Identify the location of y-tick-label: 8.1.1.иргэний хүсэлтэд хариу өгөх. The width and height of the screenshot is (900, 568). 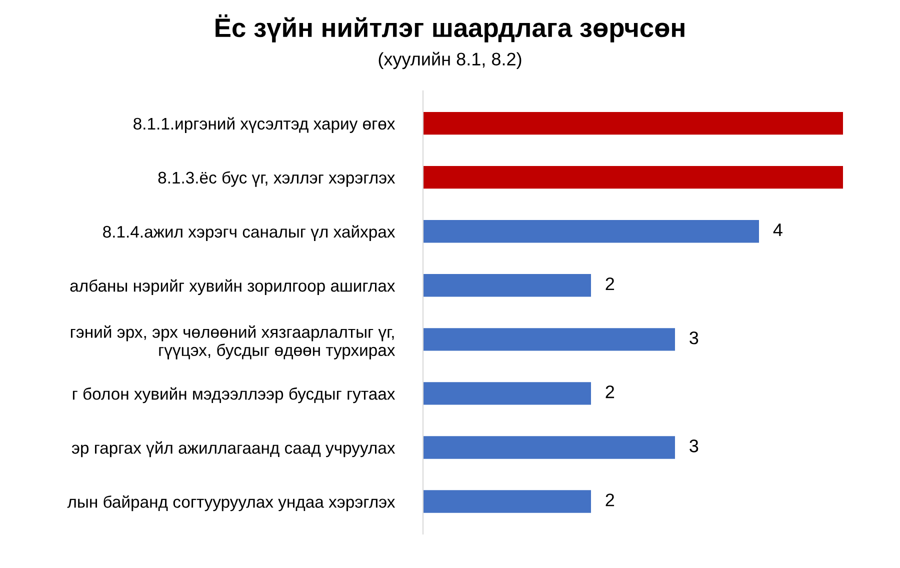
(265, 125).